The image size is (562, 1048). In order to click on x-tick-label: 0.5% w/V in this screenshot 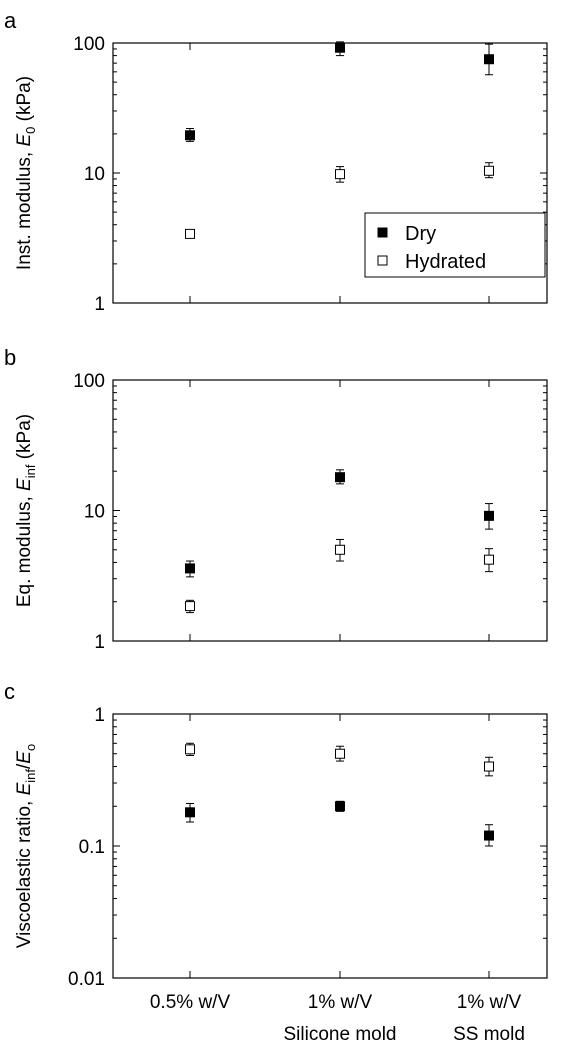, I will do `click(190, 1002)`.